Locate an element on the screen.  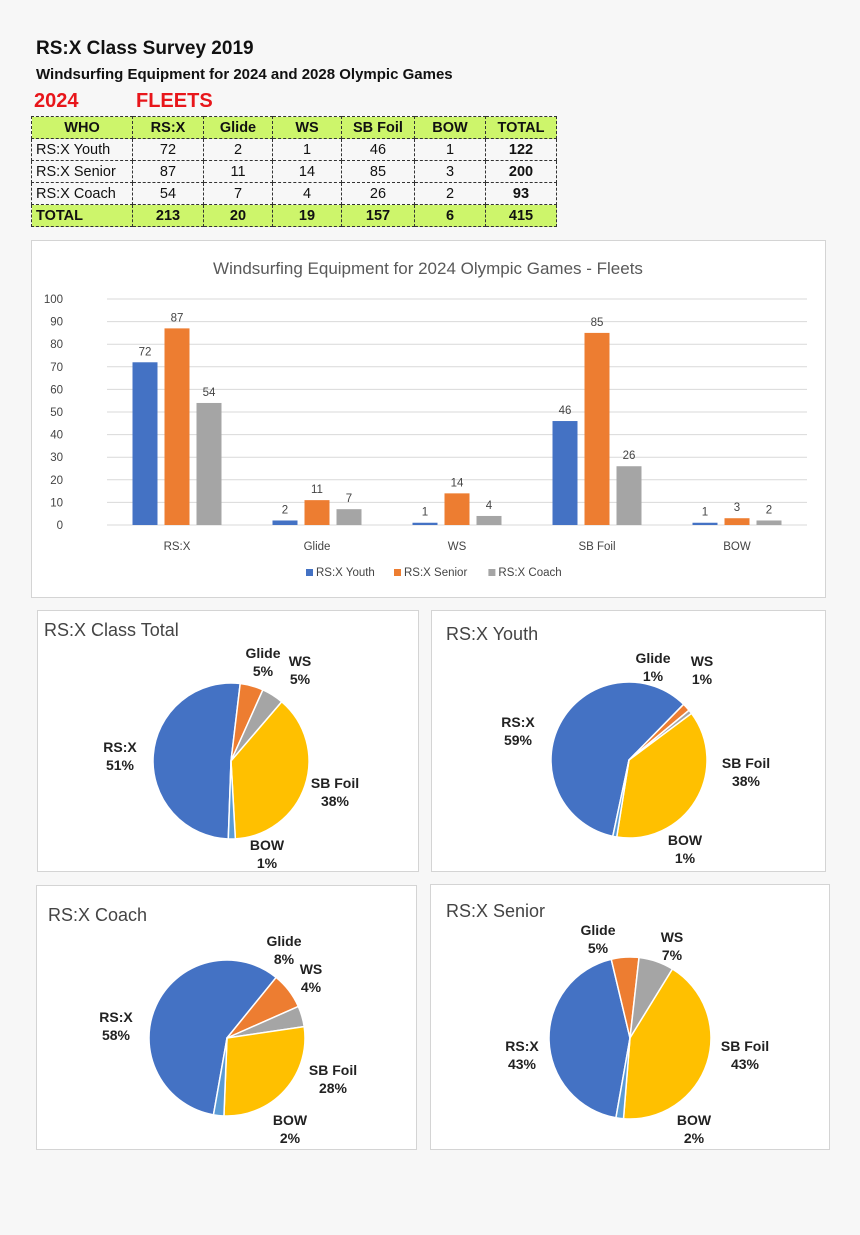
table-row: RS:X Coach 54 7 4 26 2 93 is located at coordinates (294, 193).